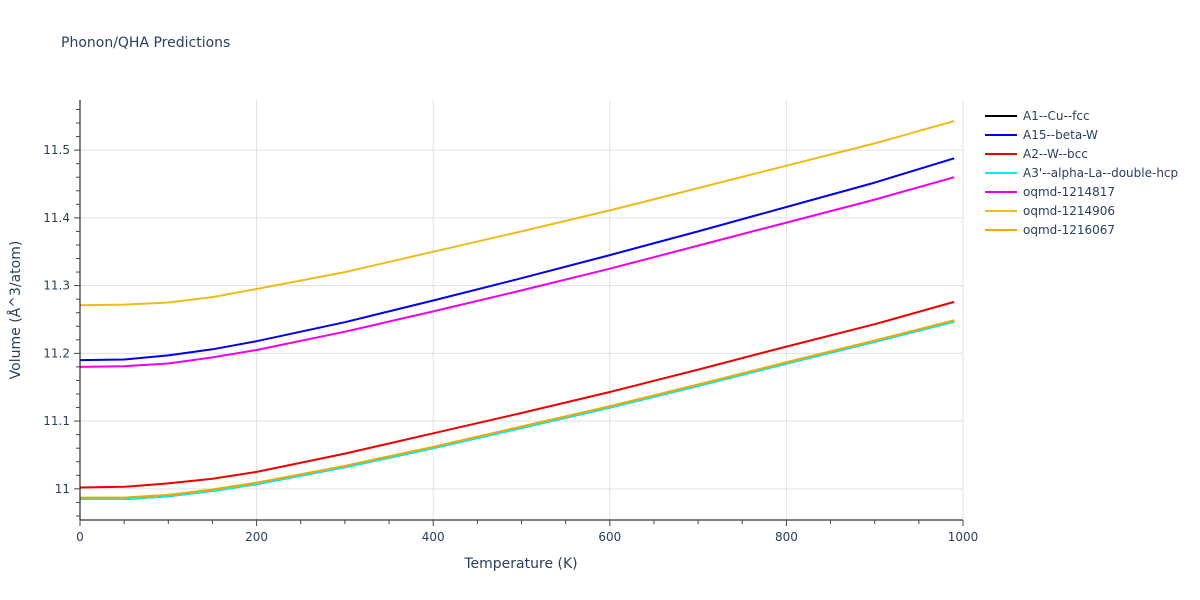 The image size is (1200, 600). I want to click on legend-label: oqmd-1216067, so click(1069, 229).